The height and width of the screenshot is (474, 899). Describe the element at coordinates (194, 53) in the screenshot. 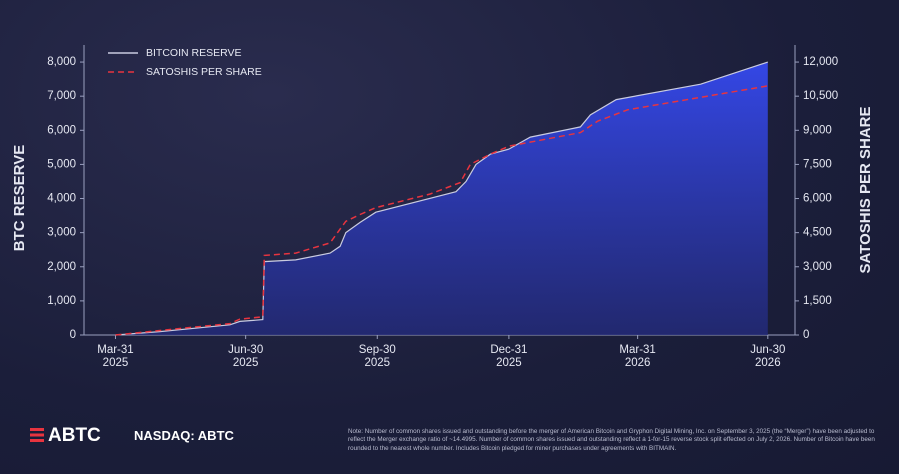

I see `legend-label: BITCOIN RESERVE` at that location.